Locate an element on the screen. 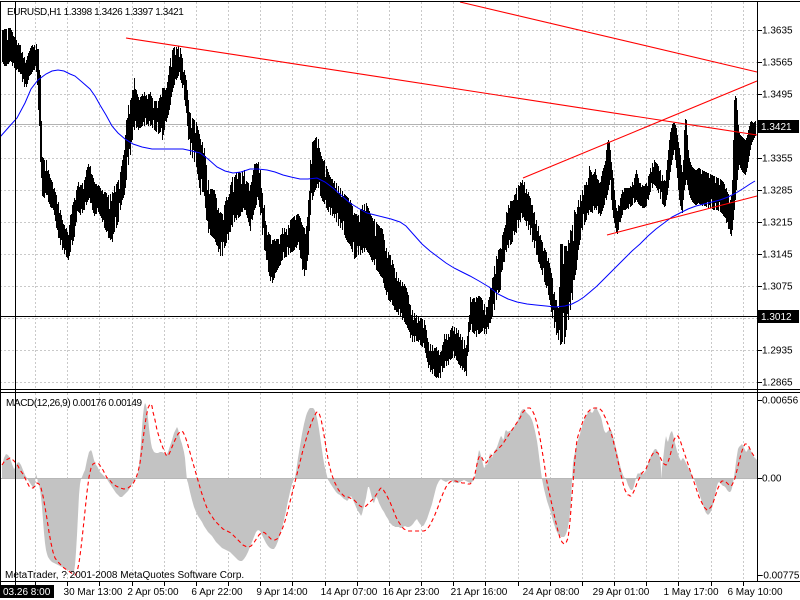 The image size is (800, 600). svg-text: 21 Apr 16:00 is located at coordinates (479, 592).